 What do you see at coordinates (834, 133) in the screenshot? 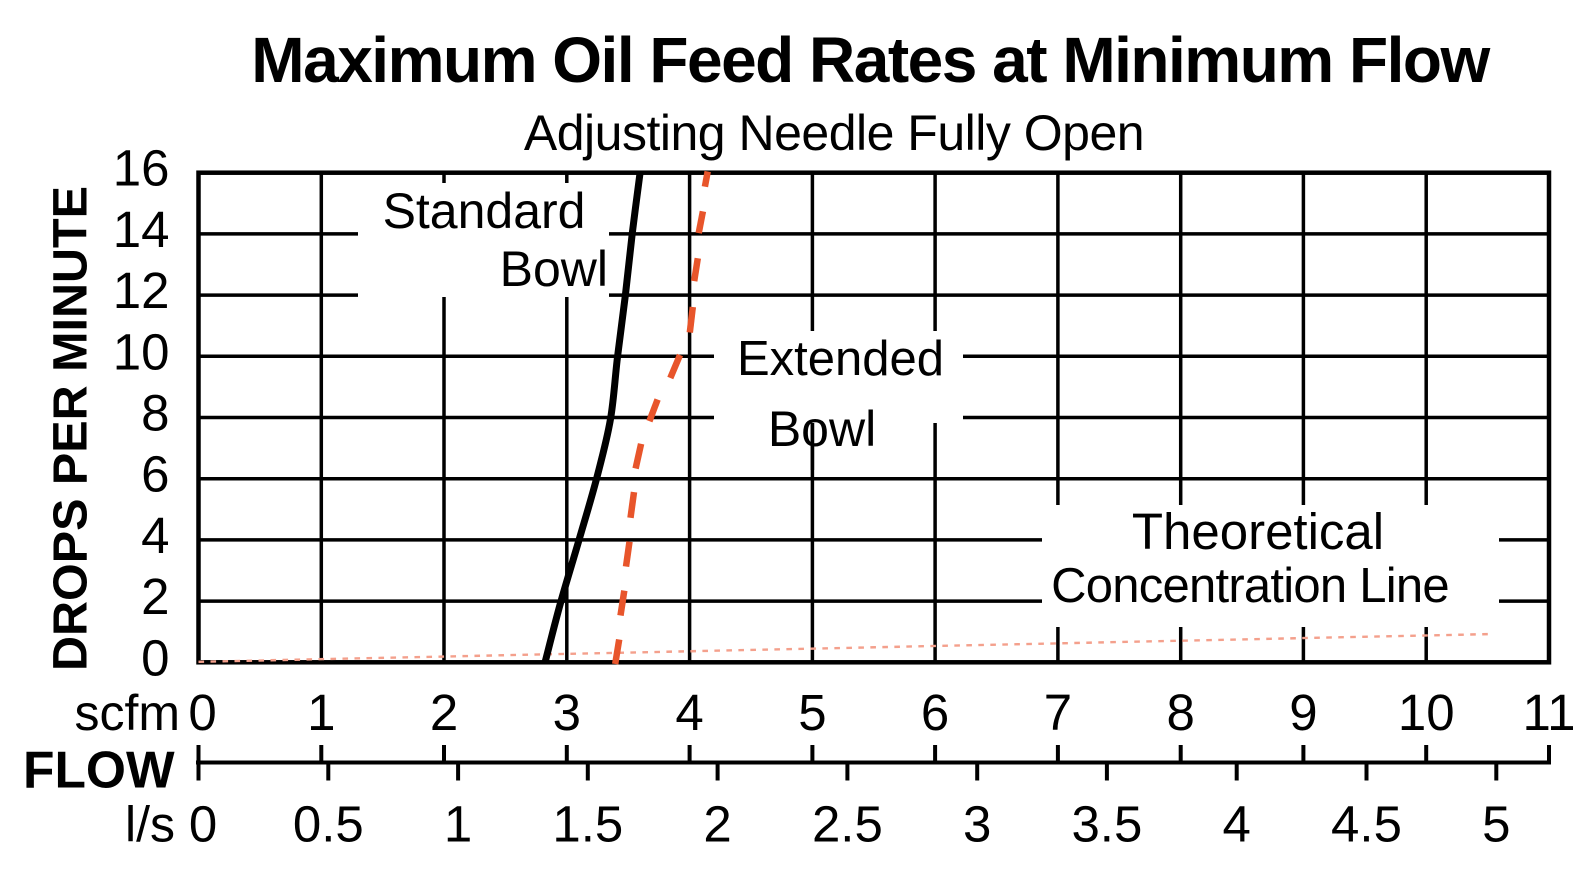
I see `svg-text: Adjusting Needle Fully Open` at bounding box center [834, 133].